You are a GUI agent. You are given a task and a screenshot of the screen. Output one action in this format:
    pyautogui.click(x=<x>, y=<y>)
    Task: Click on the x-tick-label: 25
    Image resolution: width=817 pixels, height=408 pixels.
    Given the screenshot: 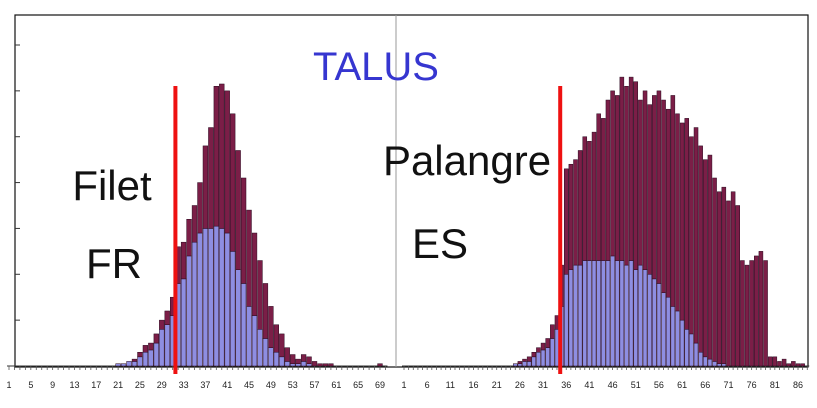 What is the action you would take?
    pyautogui.click(x=140, y=385)
    